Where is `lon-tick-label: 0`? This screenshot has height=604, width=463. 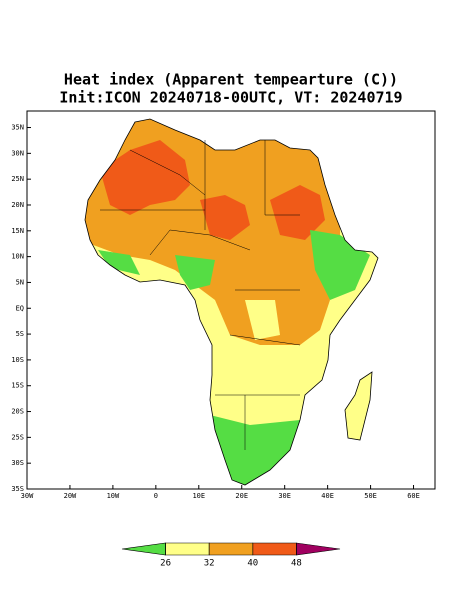
lon-tick-label: 0 is located at coordinates (156, 496).